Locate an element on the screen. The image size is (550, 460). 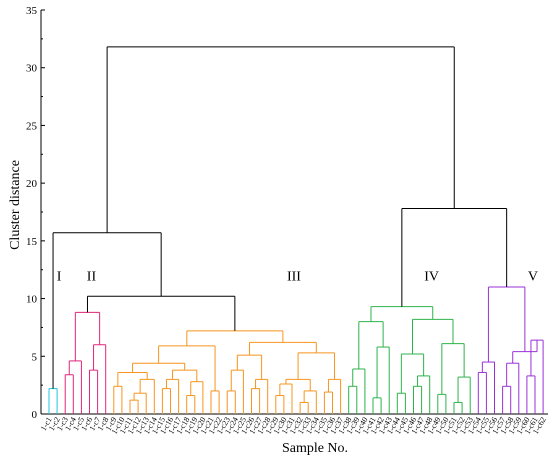
cluster-label: IV is located at coordinates (431, 276).